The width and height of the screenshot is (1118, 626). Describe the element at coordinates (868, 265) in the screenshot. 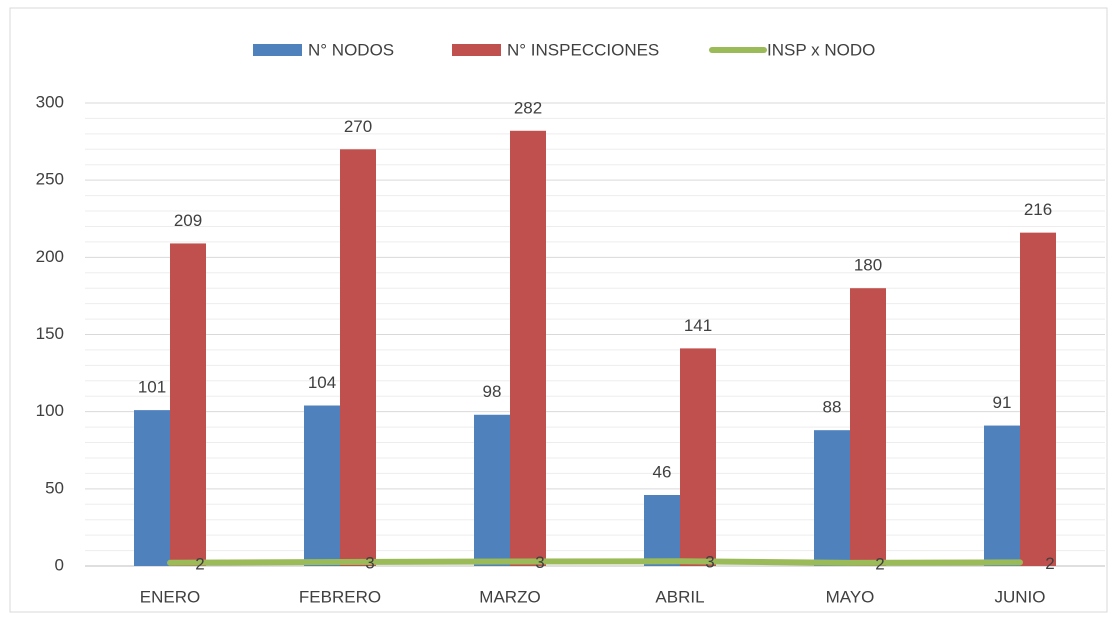

I see `data-label: 180` at that location.